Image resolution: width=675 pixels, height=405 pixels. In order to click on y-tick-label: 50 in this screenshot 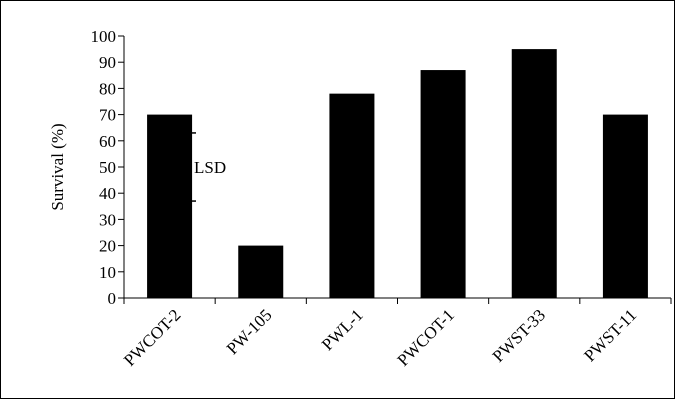, I will do `click(107, 167)`.